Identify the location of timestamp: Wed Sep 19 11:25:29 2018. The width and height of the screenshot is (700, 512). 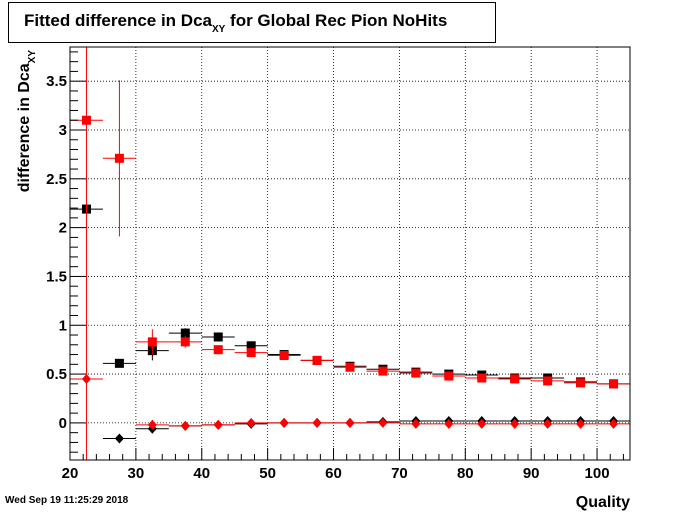
(67, 500).